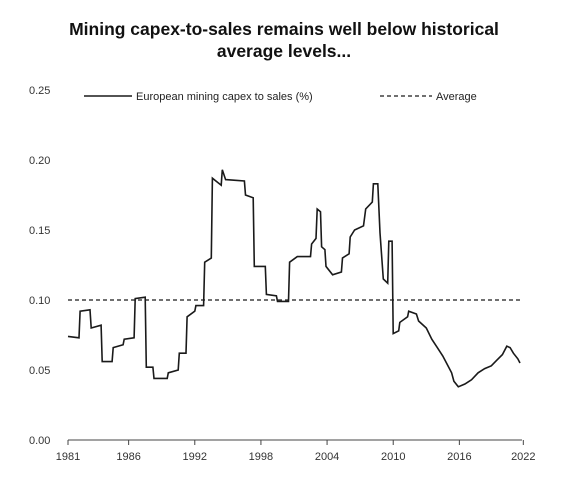 The height and width of the screenshot is (478, 568). I want to click on y-tick-label: 0.00, so click(39, 441).